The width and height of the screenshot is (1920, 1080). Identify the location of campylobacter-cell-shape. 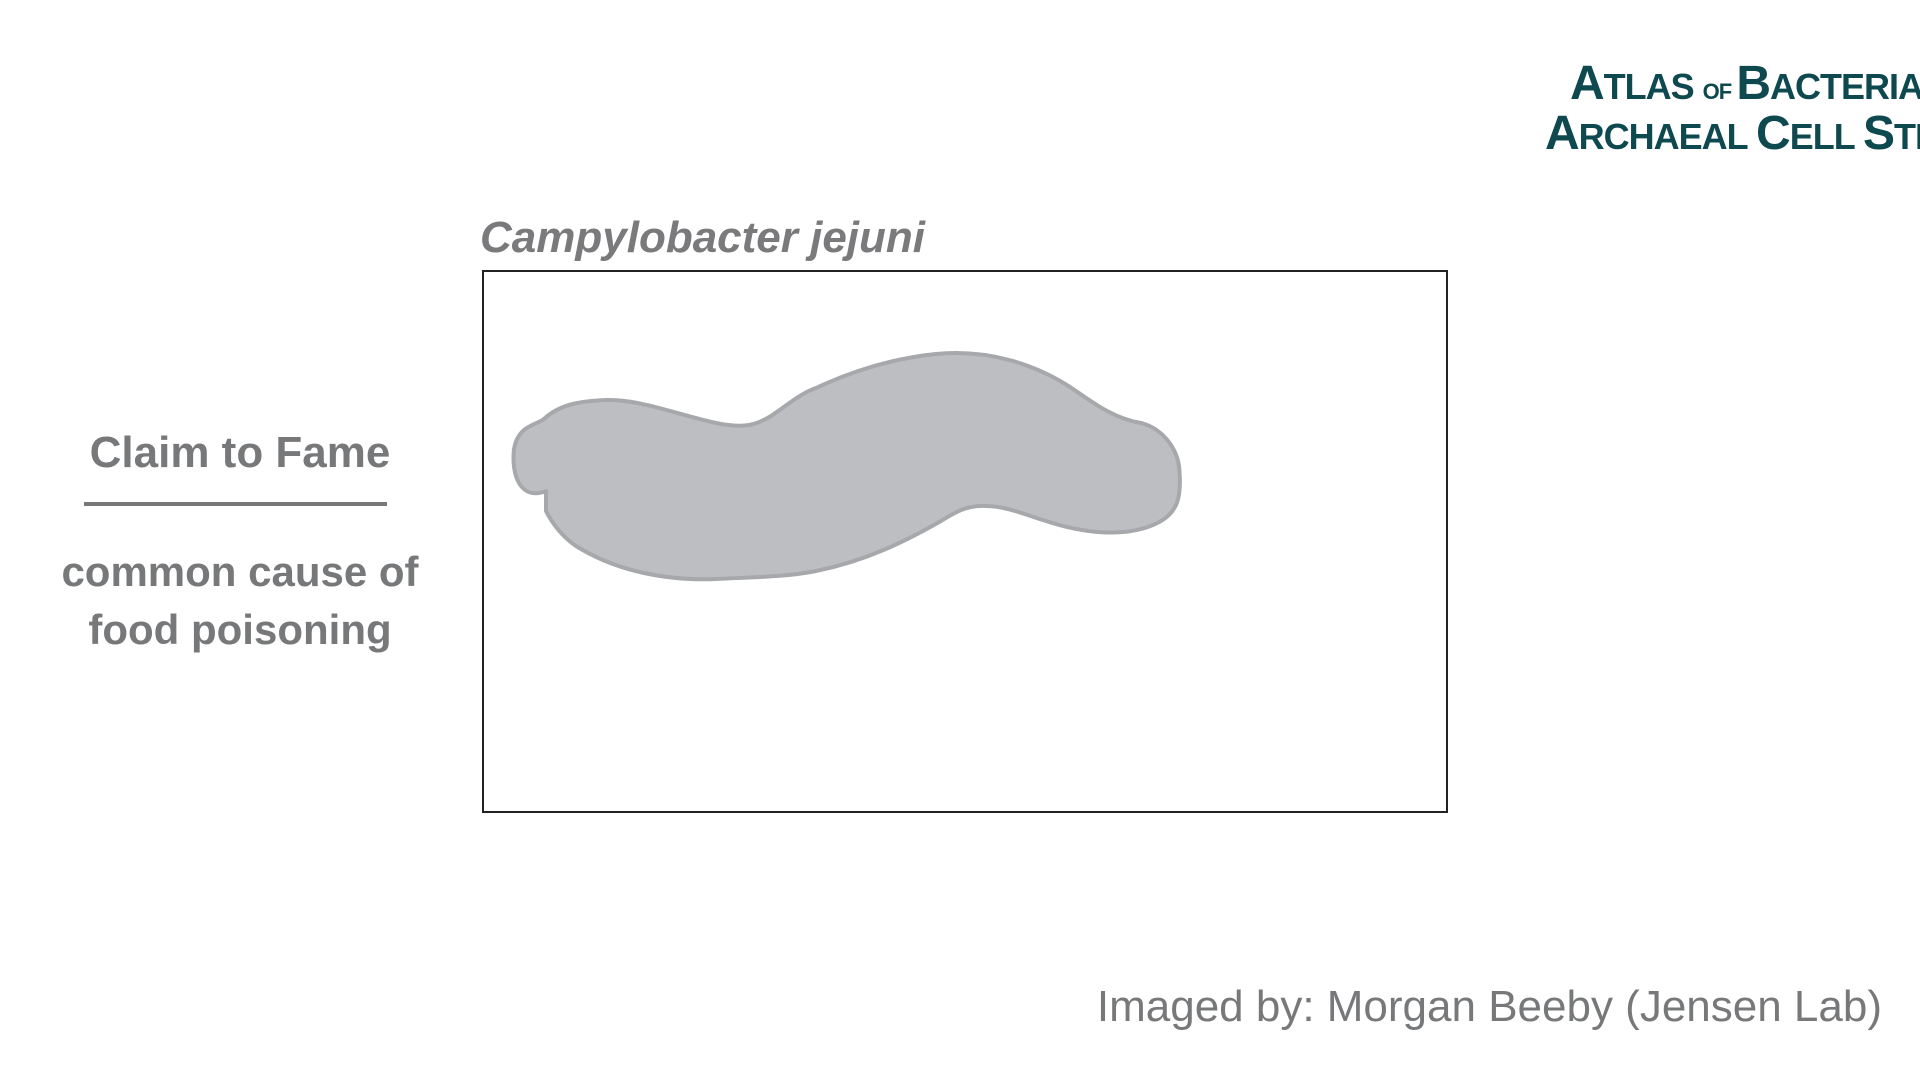
(846, 466).